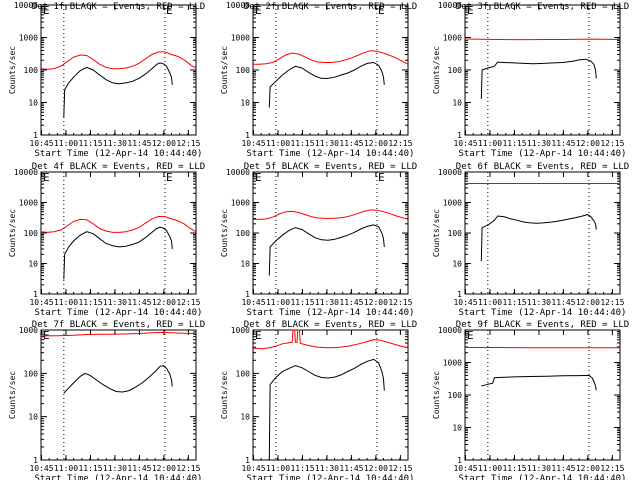 Image resolution: width=640 pixels, height=480 pixels. What do you see at coordinates (542, 325) in the screenshot?
I see `panel-title: Det 9f BLACK = Events, RED = LLD` at bounding box center [542, 325].